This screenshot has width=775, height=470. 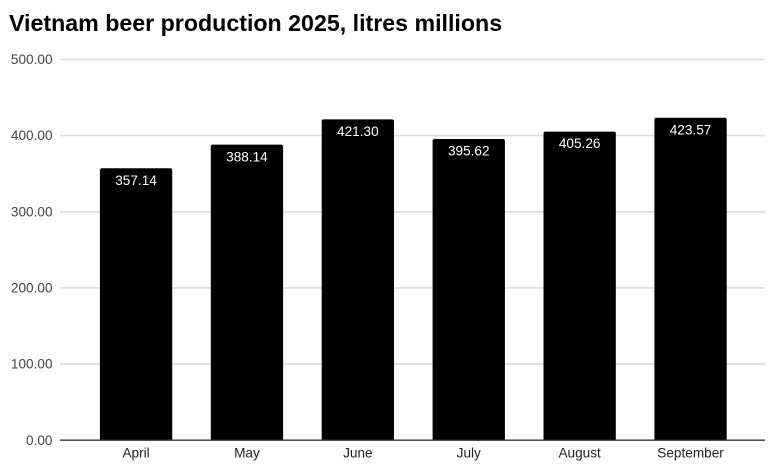 What do you see at coordinates (247, 452) in the screenshot?
I see `svg-text: May` at bounding box center [247, 452].